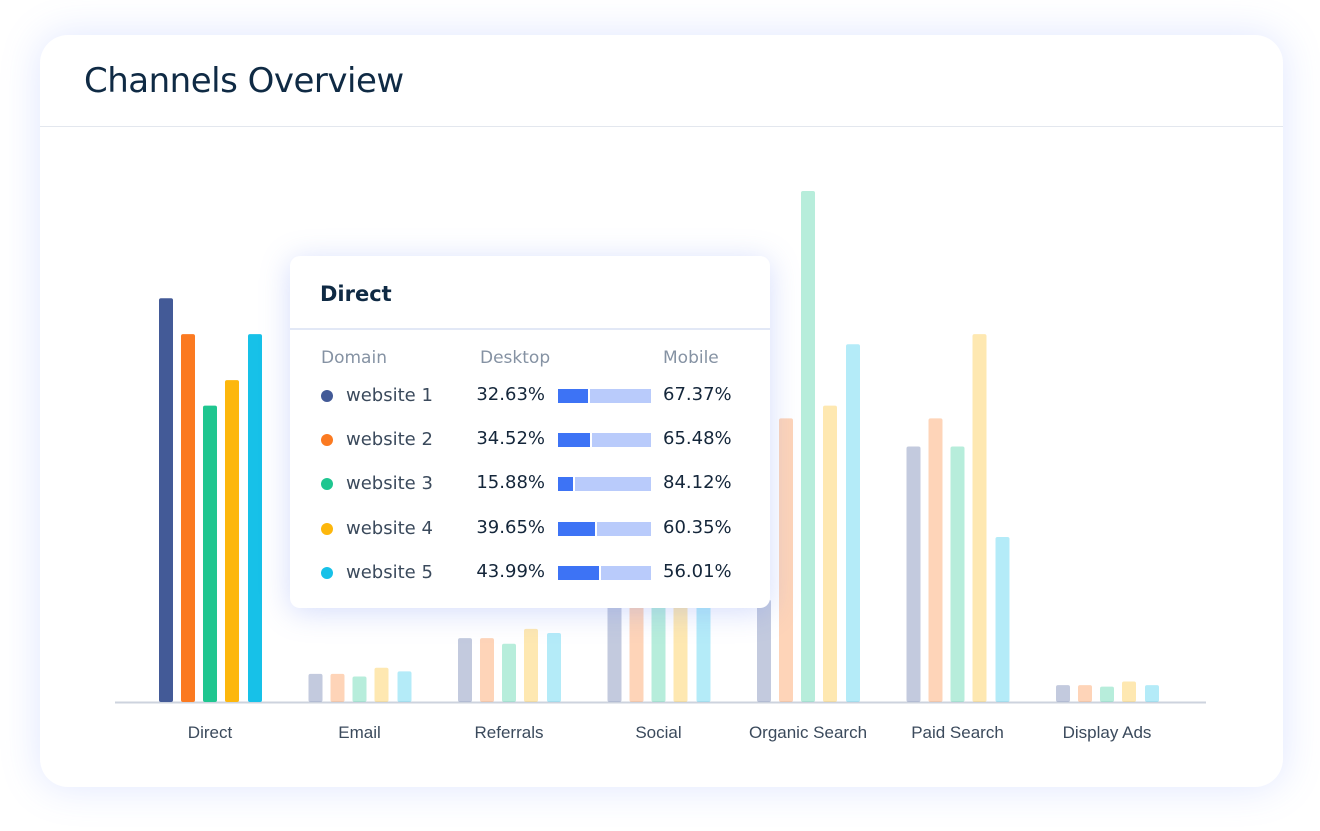 This screenshot has width=1320, height=831. I want to click on card-title: Channels Overview, so click(244, 81).